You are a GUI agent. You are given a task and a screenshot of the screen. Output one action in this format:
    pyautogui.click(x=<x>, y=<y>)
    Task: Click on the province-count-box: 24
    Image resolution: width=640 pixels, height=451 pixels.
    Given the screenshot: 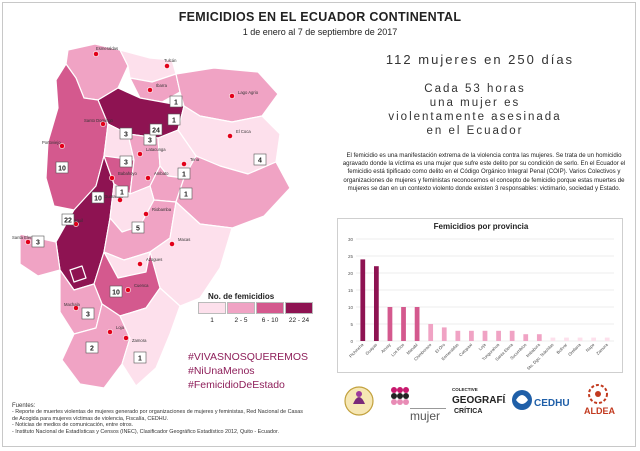 What is the action you would take?
    pyautogui.click(x=156, y=129)
    